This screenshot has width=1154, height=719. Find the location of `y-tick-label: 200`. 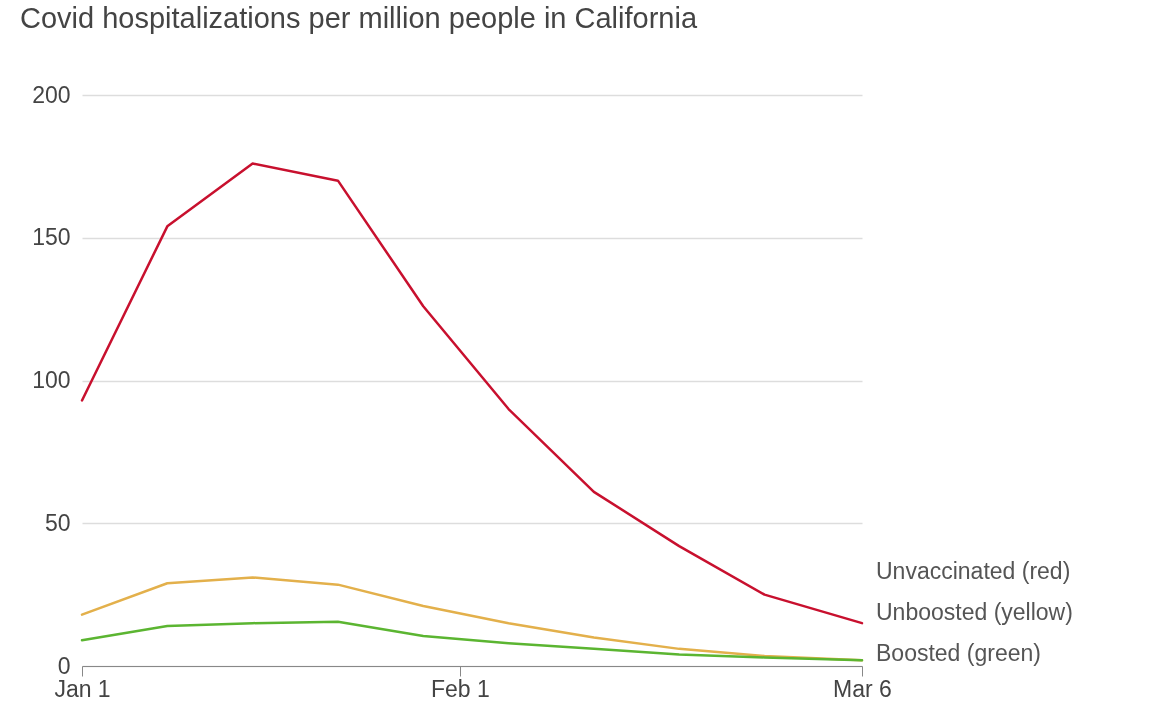

y-tick-label: 200 is located at coordinates (51, 94).